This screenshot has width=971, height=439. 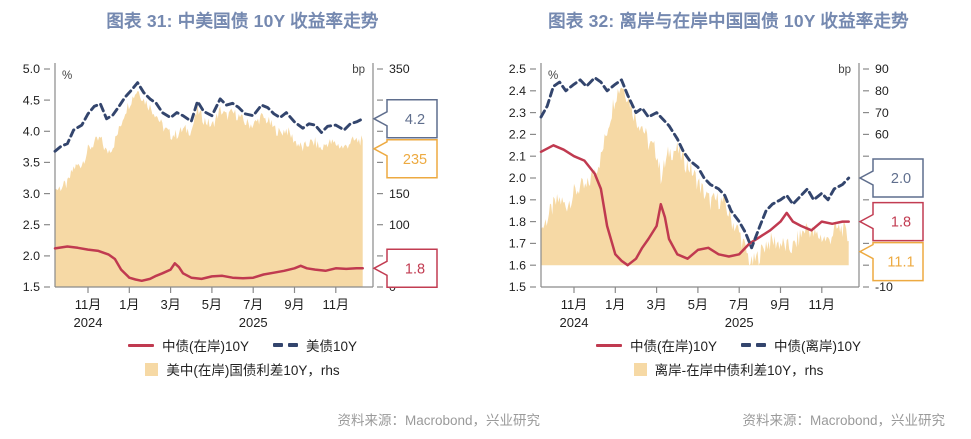 What do you see at coordinates (900, 263) in the screenshot?
I see `callout-value: 11.1` at bounding box center [900, 263].